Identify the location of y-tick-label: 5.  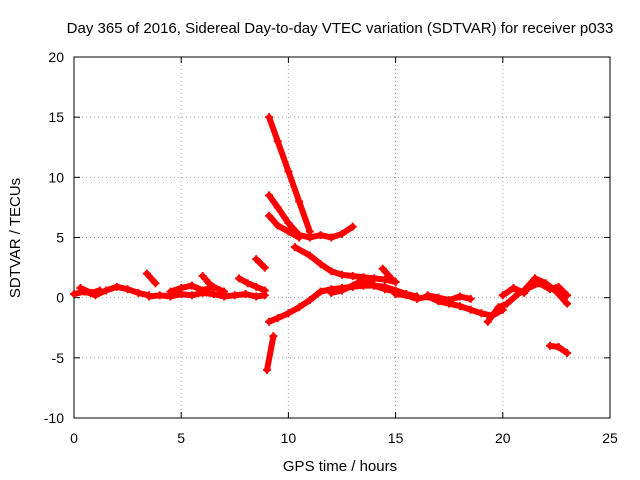
(60, 238).